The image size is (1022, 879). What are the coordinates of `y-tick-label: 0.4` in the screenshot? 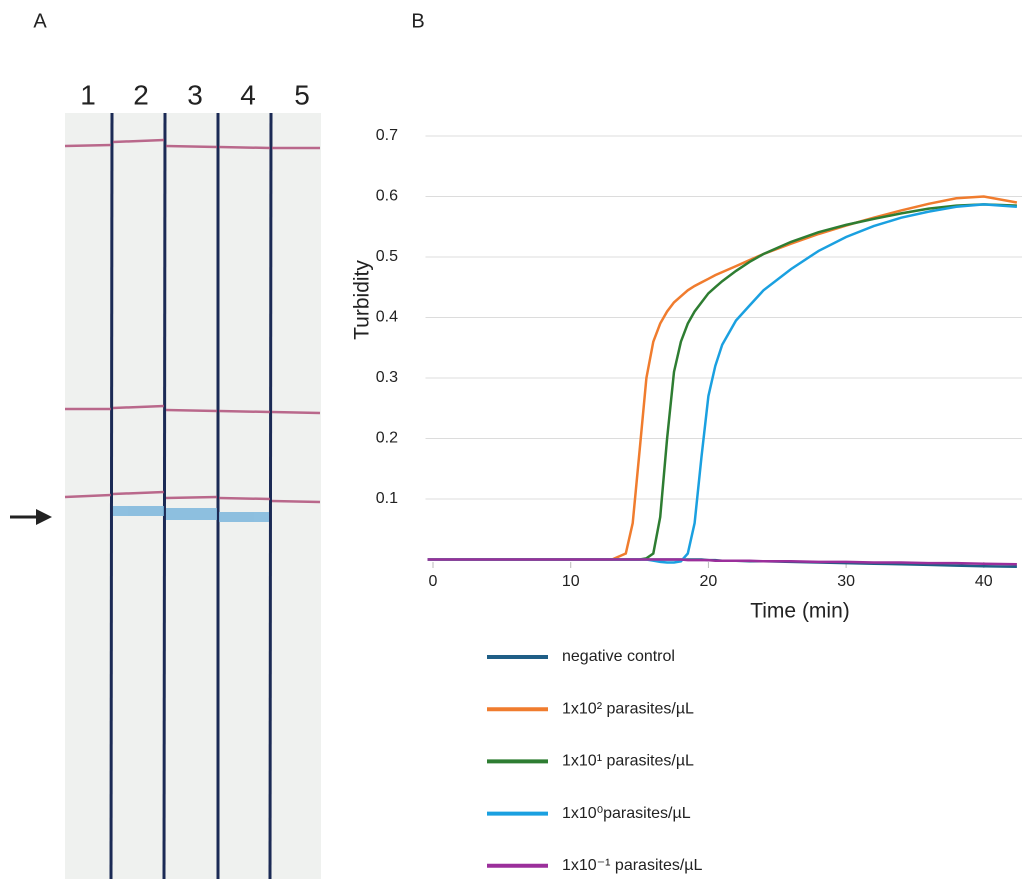 It's located at (387, 317).